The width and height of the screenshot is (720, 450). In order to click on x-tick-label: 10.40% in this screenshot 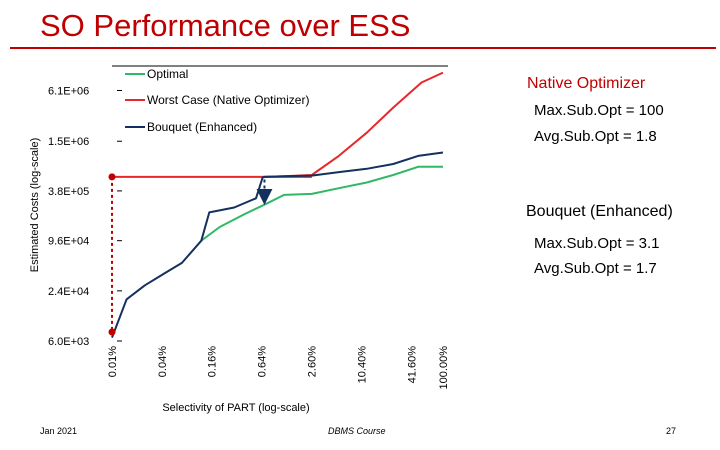, I will do `click(363, 365)`.